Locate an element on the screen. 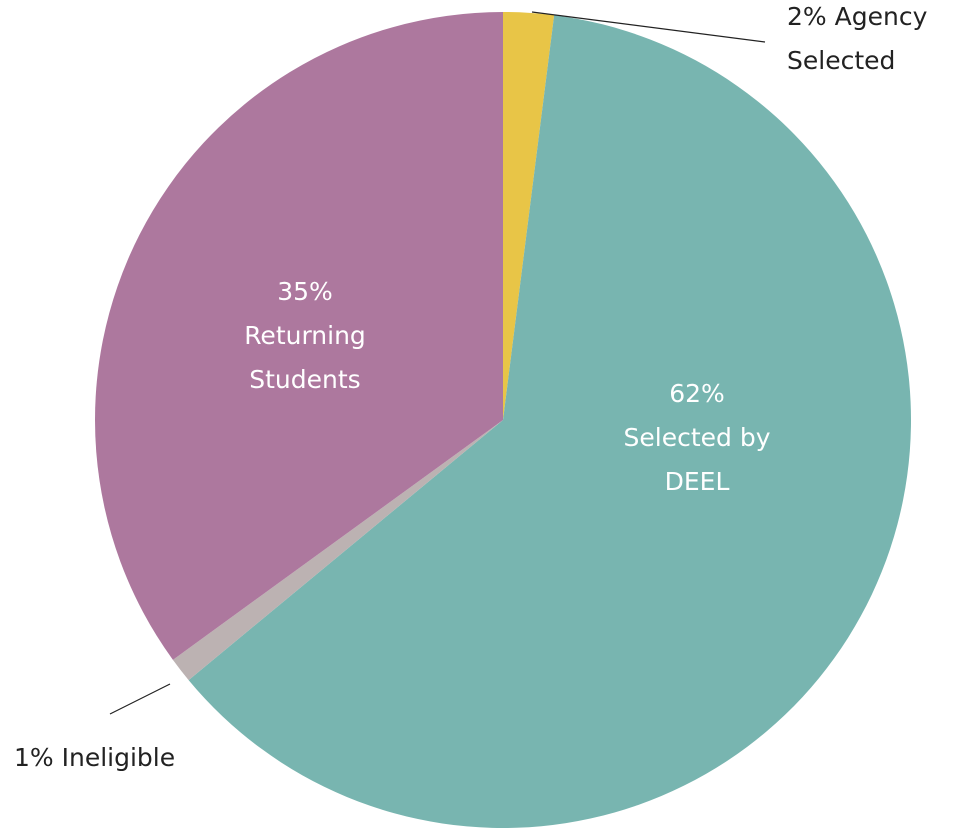 This screenshot has width=956, height=828. value-label: 35% is located at coordinates (305, 291).